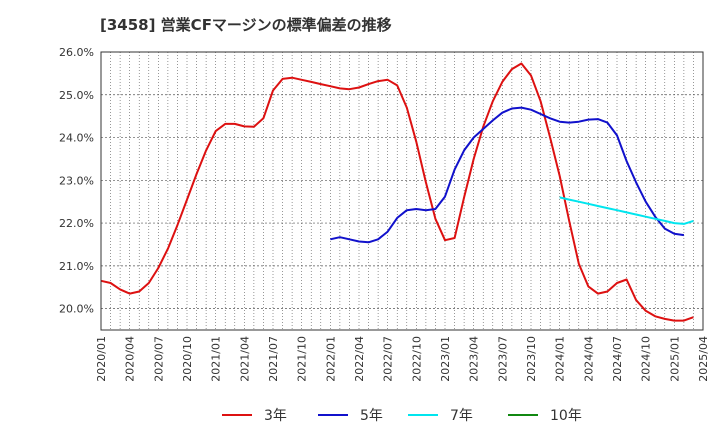  Describe the element at coordinates (275, 416) in the screenshot. I see `legend-label: 3年` at that location.